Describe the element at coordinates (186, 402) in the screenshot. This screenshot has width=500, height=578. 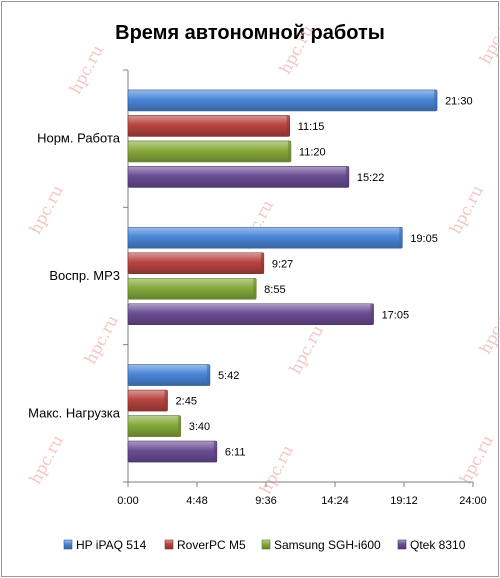
I see `data-label: 2:45` at that location.